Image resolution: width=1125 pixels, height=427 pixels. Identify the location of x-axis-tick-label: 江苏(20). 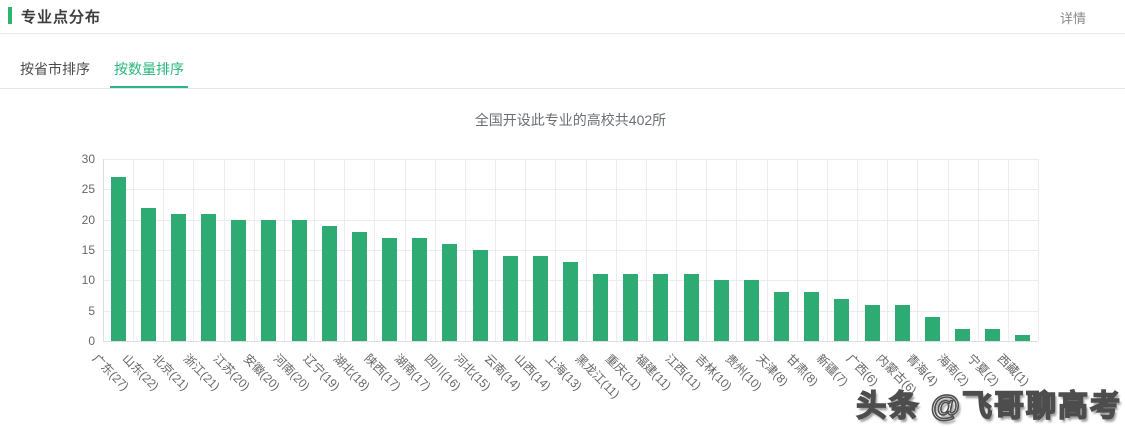
(231, 372).